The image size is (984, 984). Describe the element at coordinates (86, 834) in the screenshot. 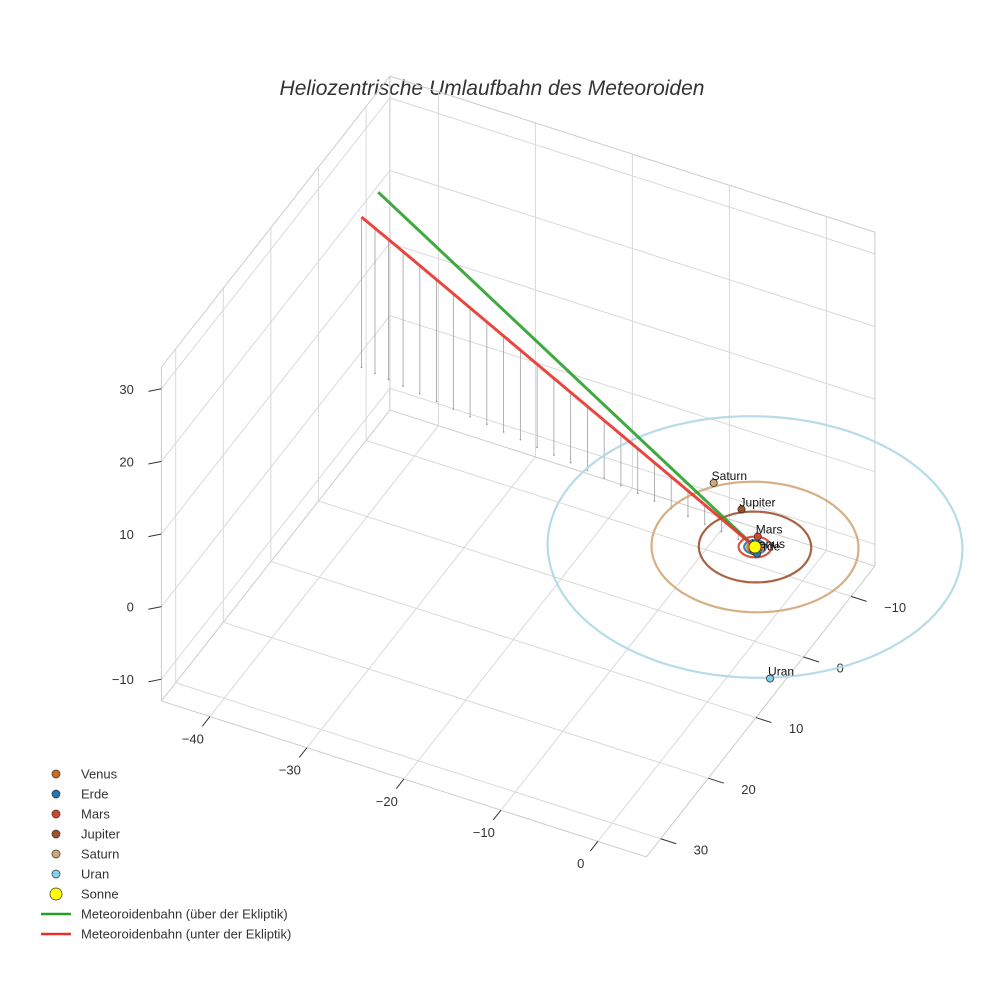

I see `legend-item-jupiter: Jupiter` at that location.